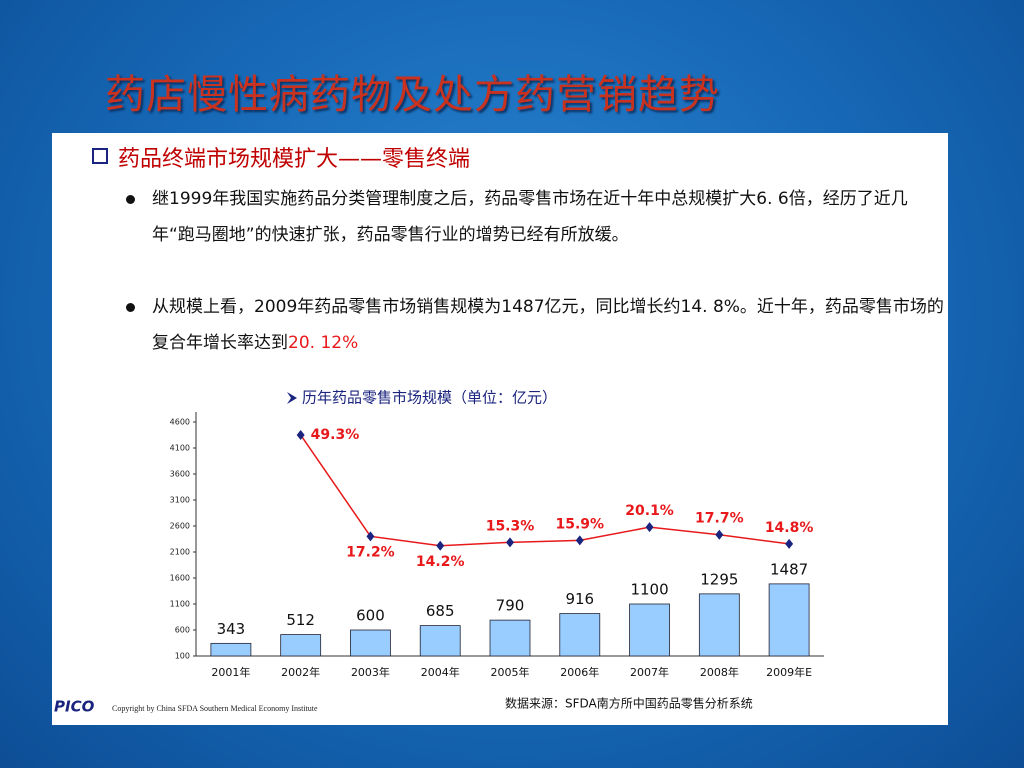 The image size is (1024, 768). What do you see at coordinates (579, 672) in the screenshot?
I see `x-tick-label: 2006年` at bounding box center [579, 672].